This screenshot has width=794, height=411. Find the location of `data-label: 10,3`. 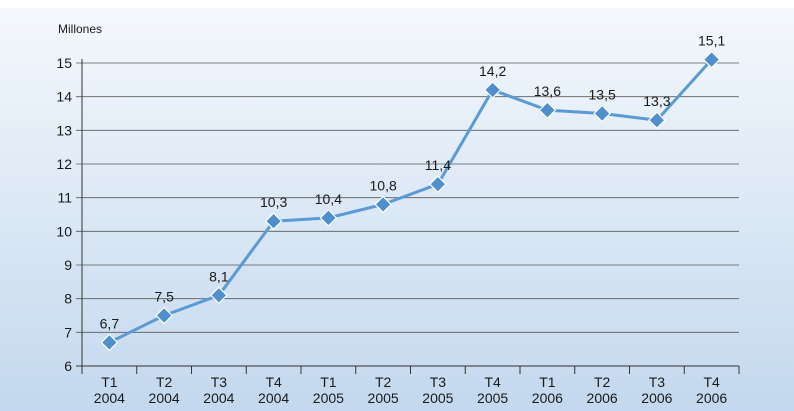

data-label: 10,3 is located at coordinates (273, 202).